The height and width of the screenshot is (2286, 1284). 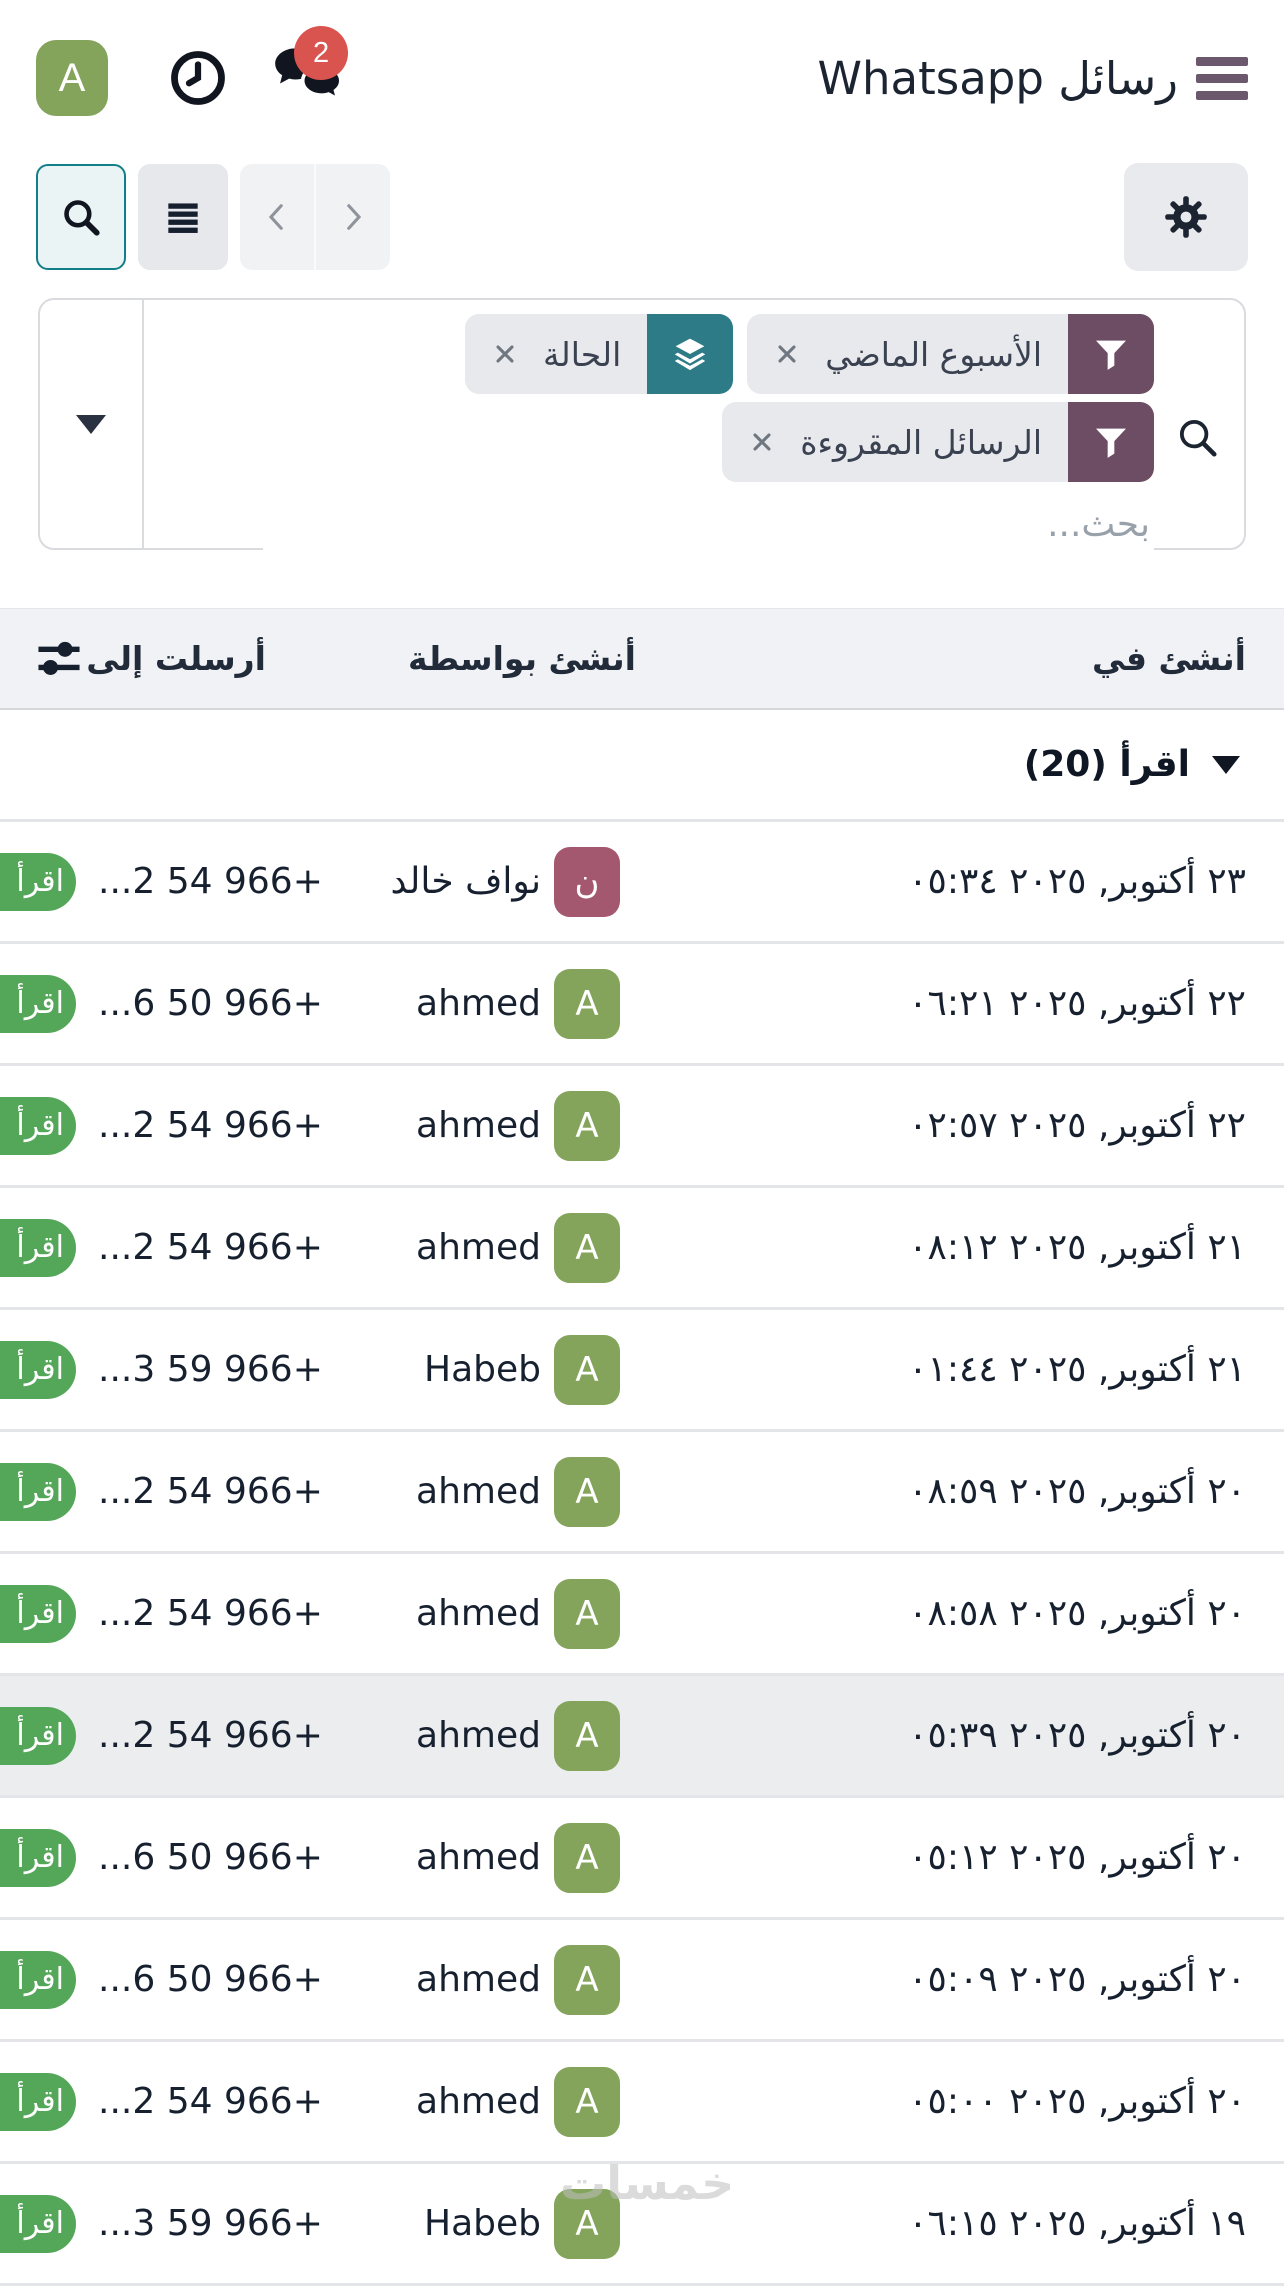 I want to click on notification-badge: 2, so click(x=321, y=53).